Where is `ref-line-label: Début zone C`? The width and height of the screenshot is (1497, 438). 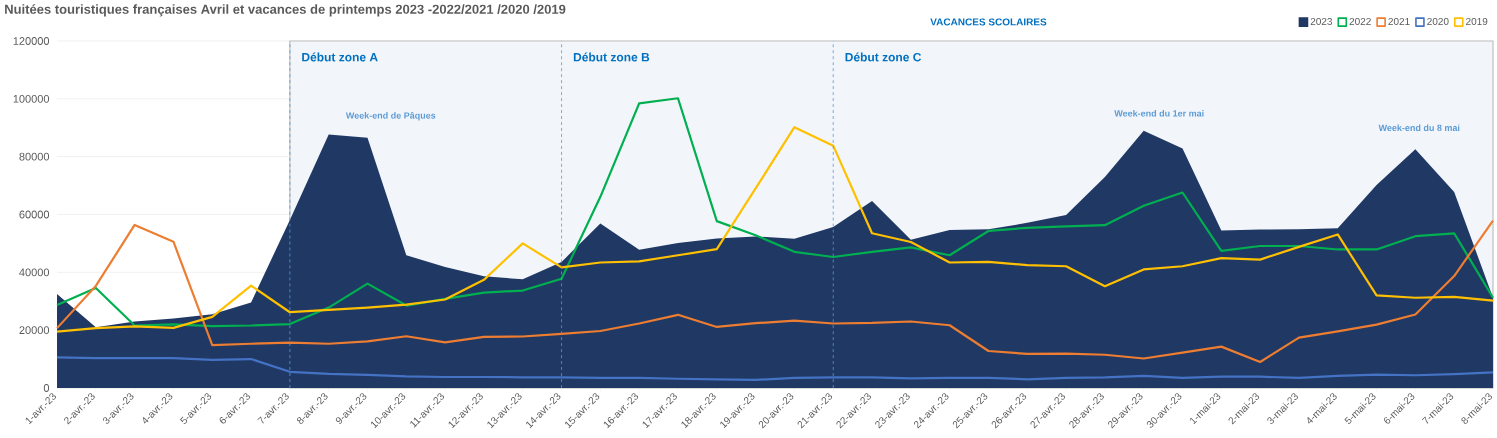 ref-line-label: Début zone C is located at coordinates (883, 57).